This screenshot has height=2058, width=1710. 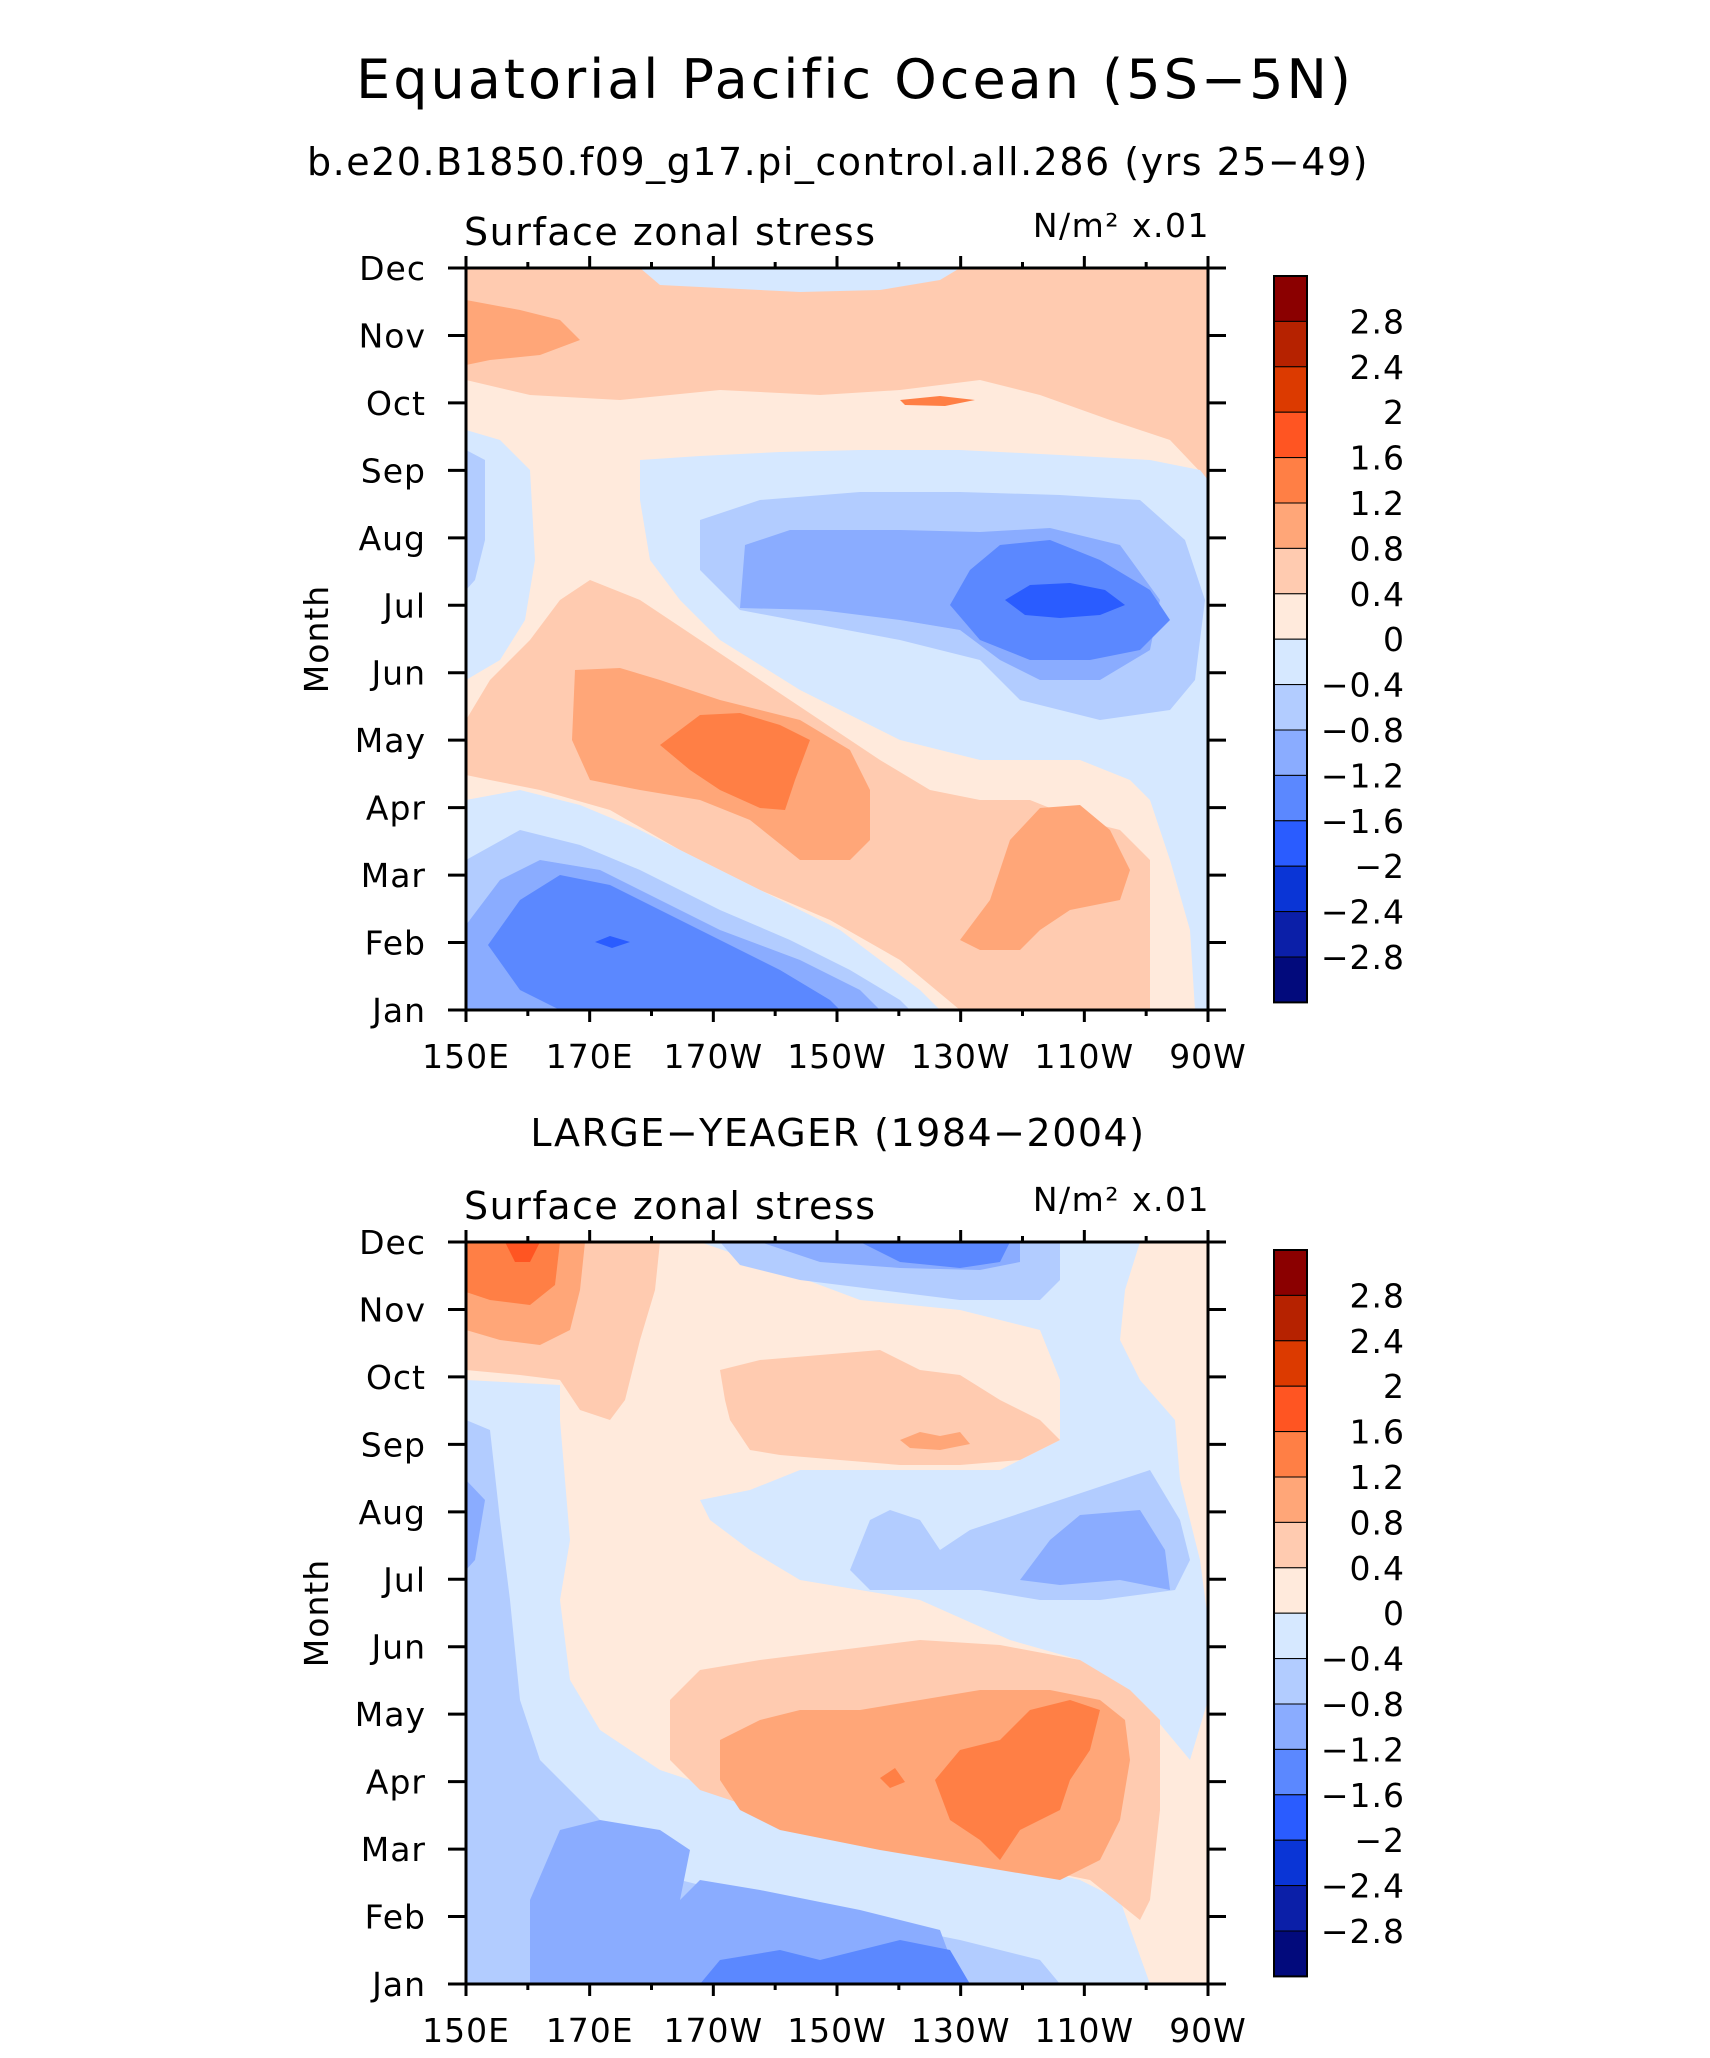 I want to click on y-tick-label: Mar, so click(x=393, y=1849).